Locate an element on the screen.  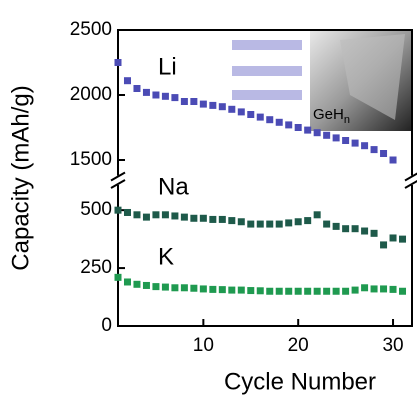
series-label: K is located at coordinates (166, 256).